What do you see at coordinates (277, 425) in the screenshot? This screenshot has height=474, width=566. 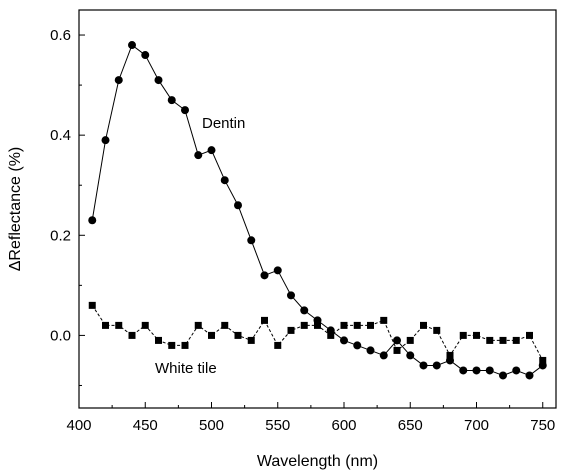 I see `x-tick-label: 550` at bounding box center [277, 425].